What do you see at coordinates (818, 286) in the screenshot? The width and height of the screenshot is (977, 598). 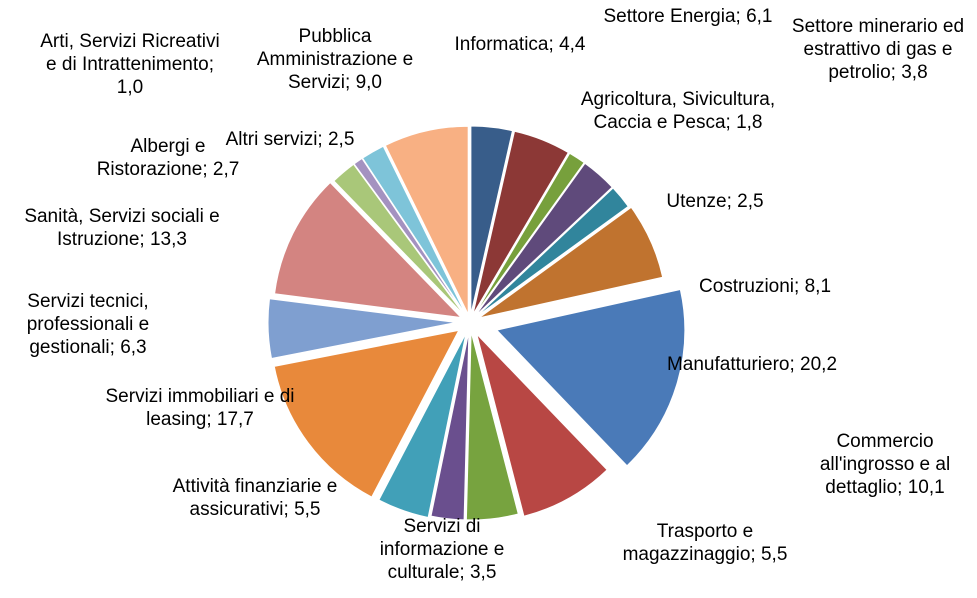 I see `value-label: 8,1` at bounding box center [818, 286].